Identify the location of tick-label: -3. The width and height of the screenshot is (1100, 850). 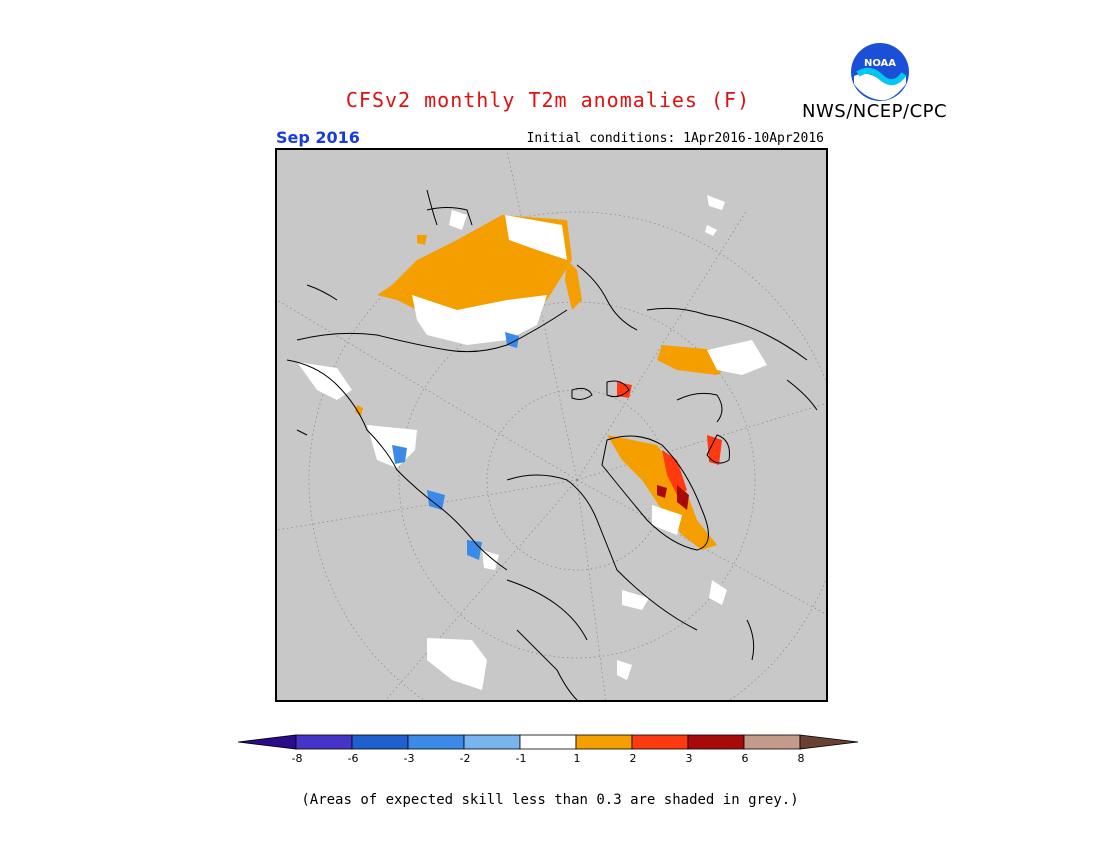
(409, 758).